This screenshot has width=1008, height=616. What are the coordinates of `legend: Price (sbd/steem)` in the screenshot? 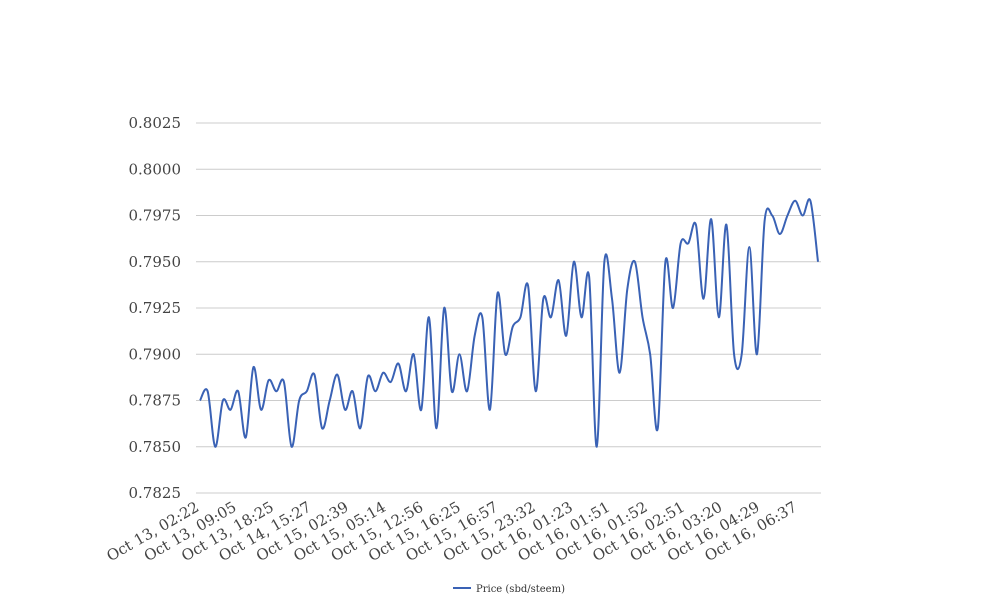 It's located at (509, 589).